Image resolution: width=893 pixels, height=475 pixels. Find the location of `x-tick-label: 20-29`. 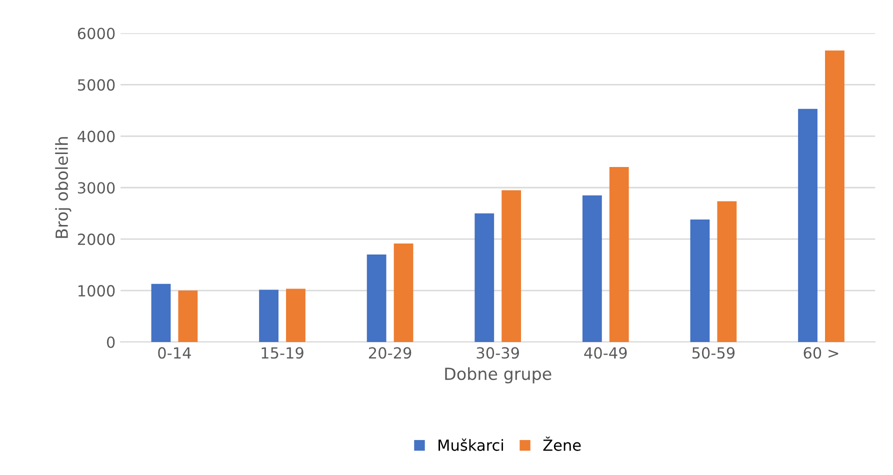

x-tick-label: 20-29 is located at coordinates (390, 353).